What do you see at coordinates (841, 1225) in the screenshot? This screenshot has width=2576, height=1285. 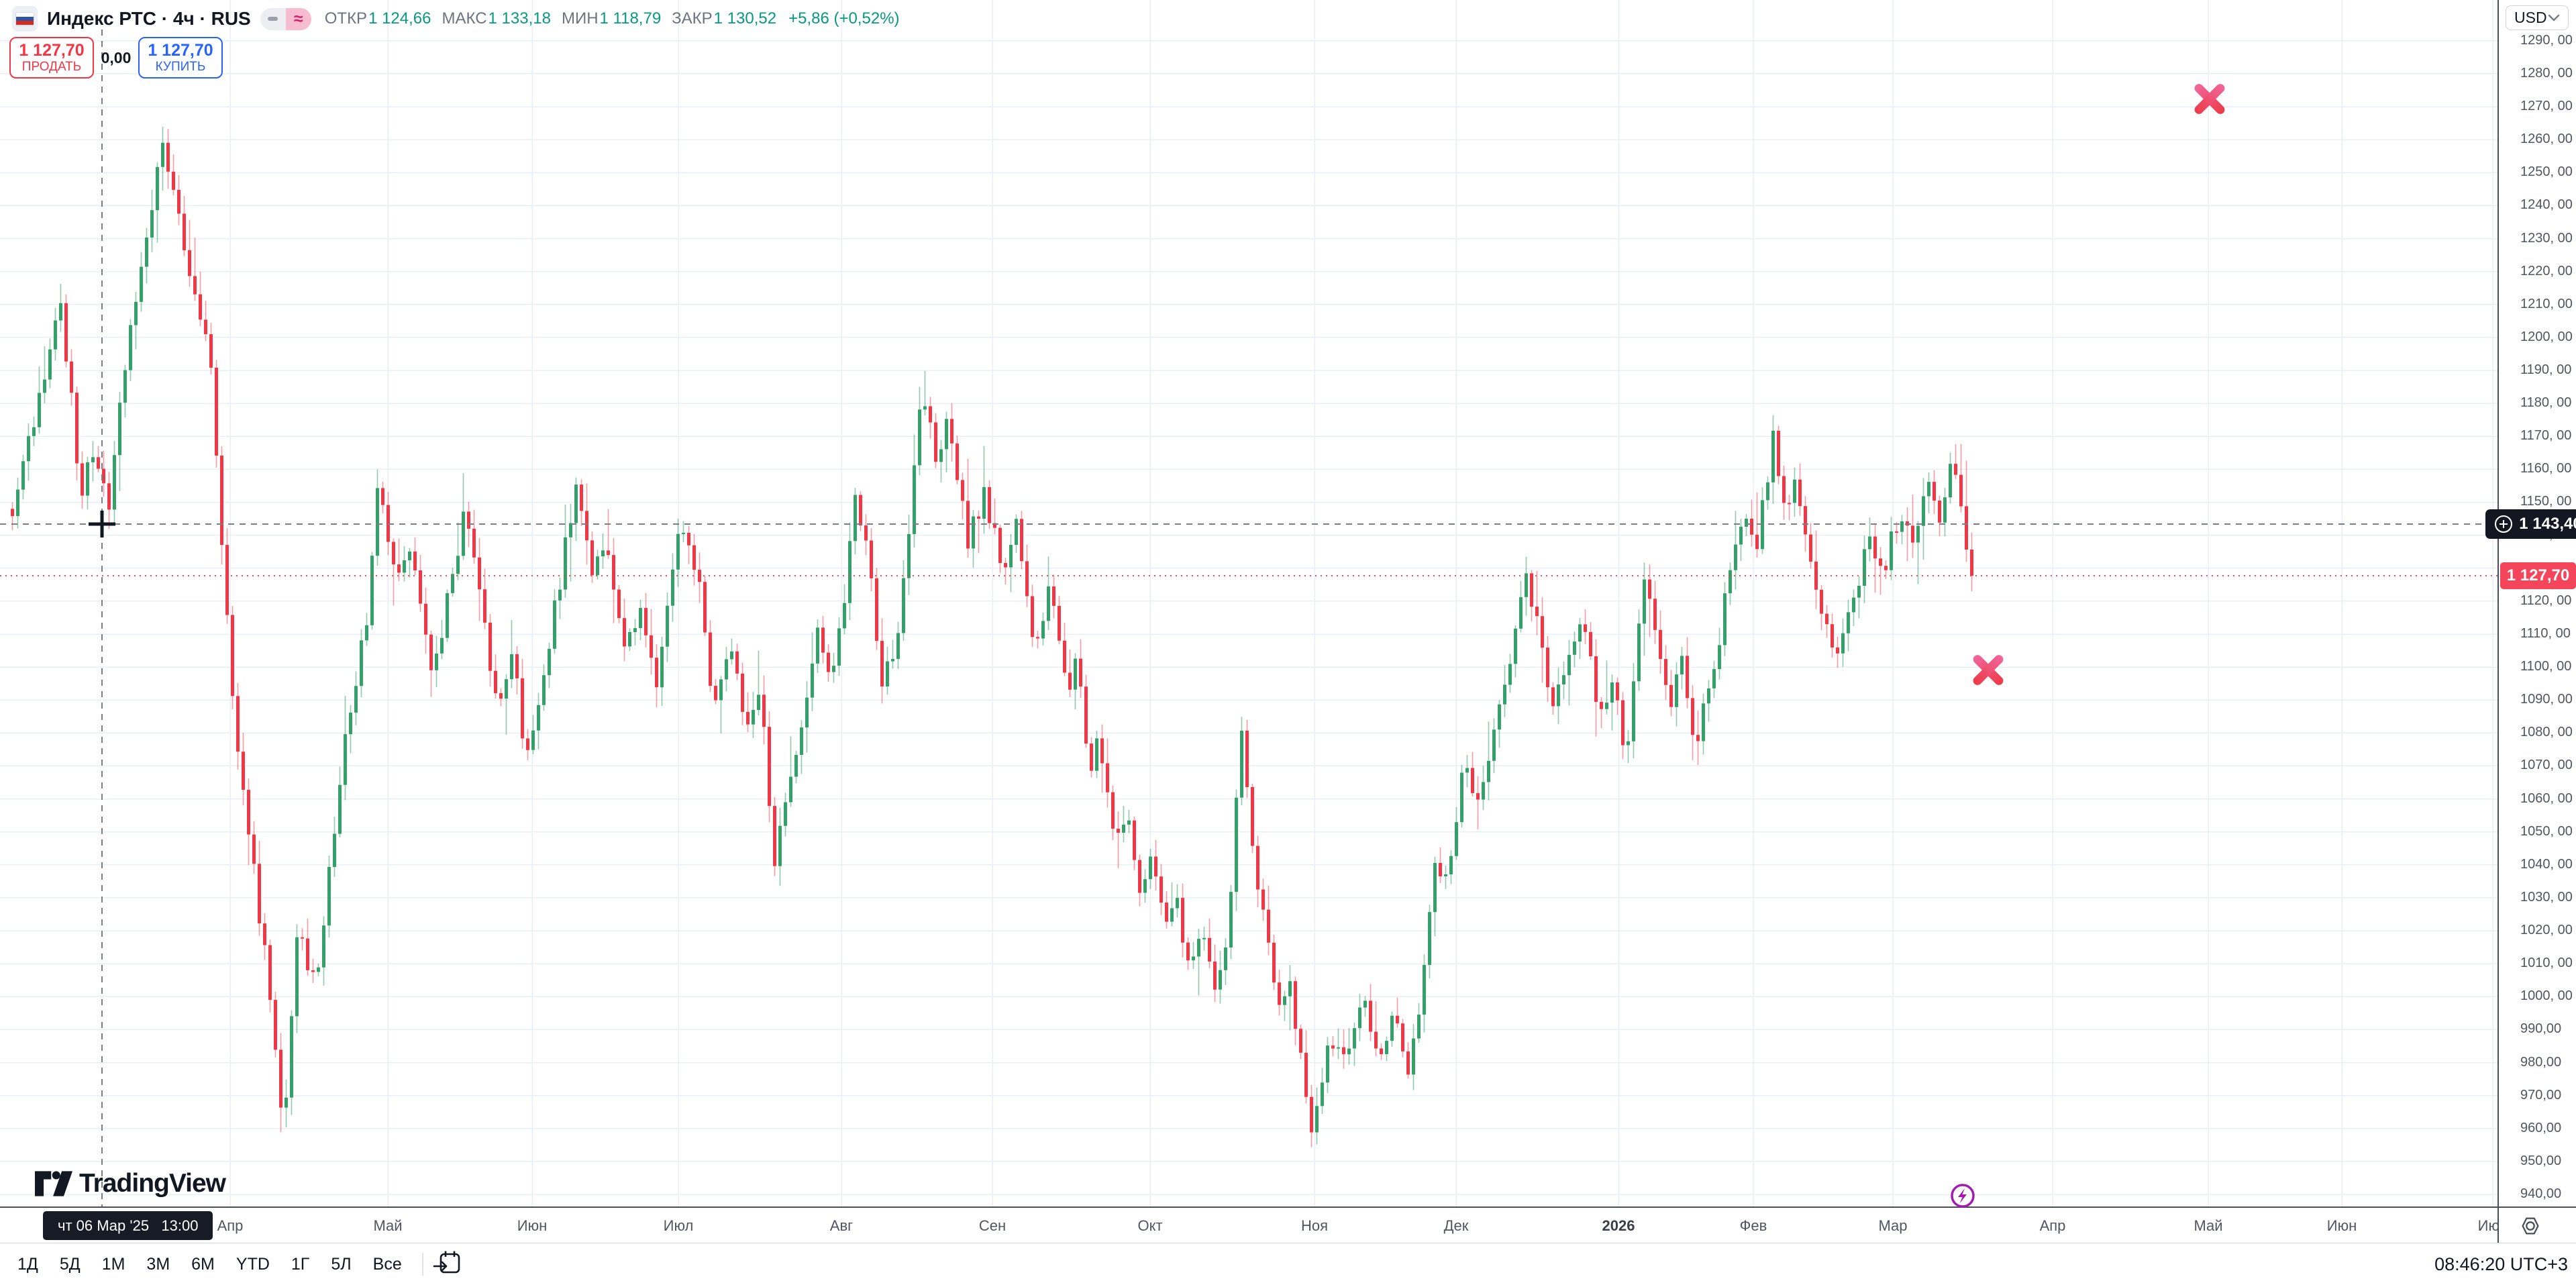 I see `time-tick-label: Авг` at bounding box center [841, 1225].